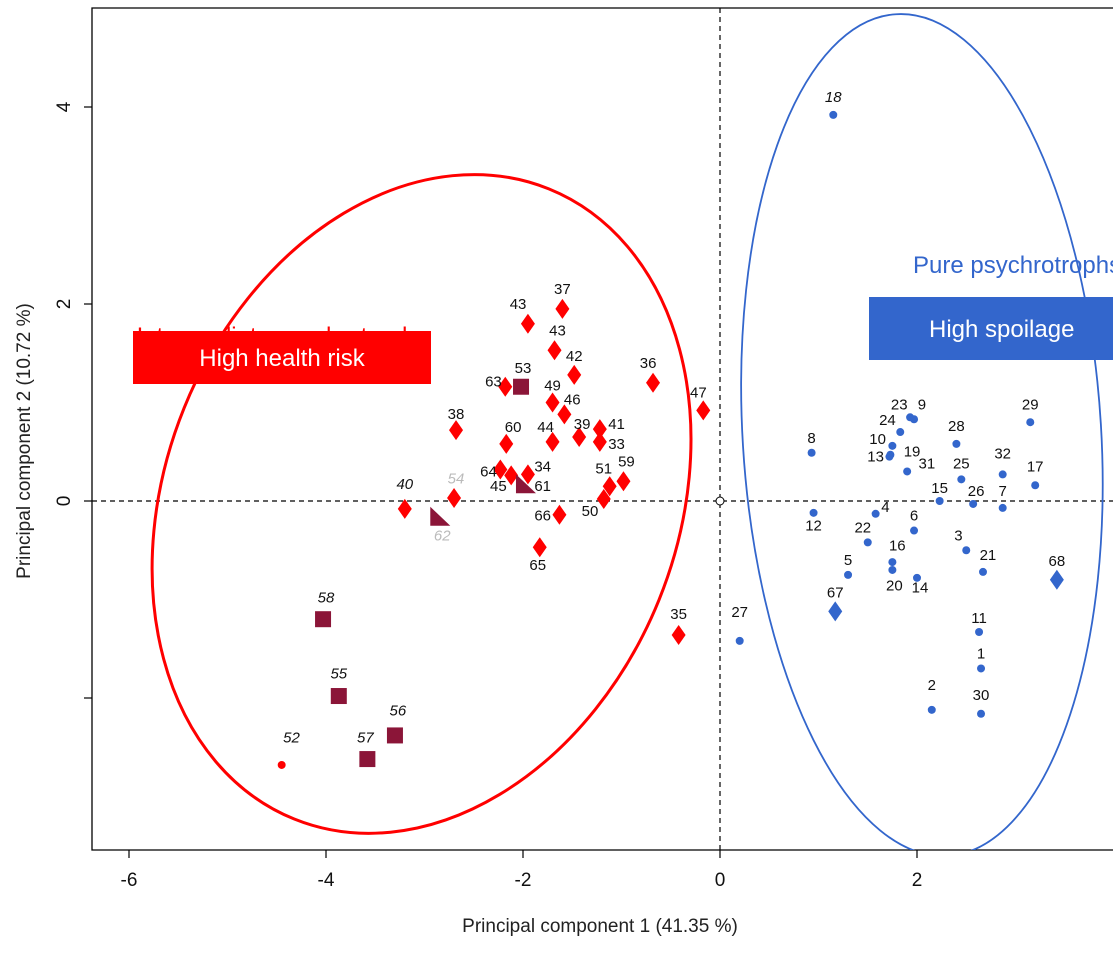 Image resolution: width=1113 pixels, height=953 pixels. What do you see at coordinates (498, 486) in the screenshot?
I see `label-45: 45` at bounding box center [498, 486].